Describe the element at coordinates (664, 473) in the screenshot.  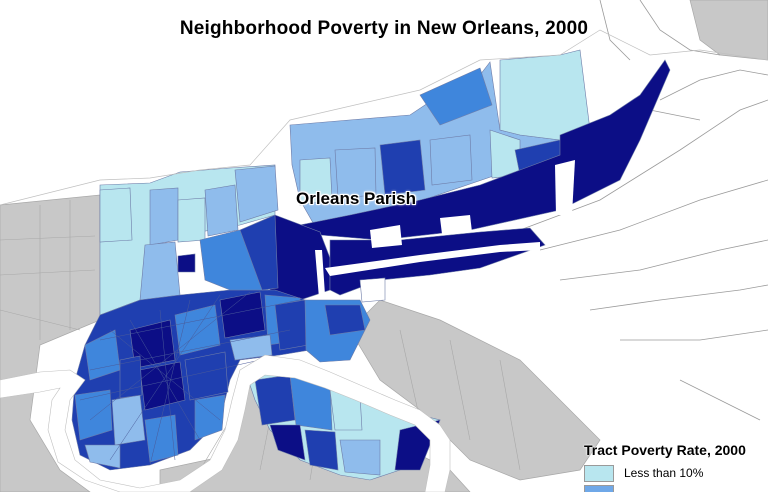
I see `legend-item-label: Less than 10%` at that location.